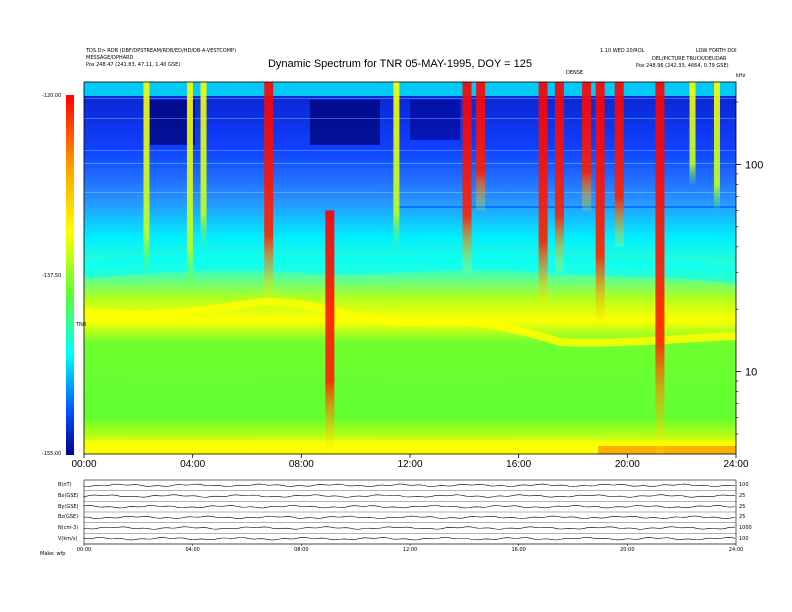 This screenshot has height=612, width=792. What do you see at coordinates (52, 454) in the screenshot?
I see `colorbar-tick-bottom: -155.00` at bounding box center [52, 454].